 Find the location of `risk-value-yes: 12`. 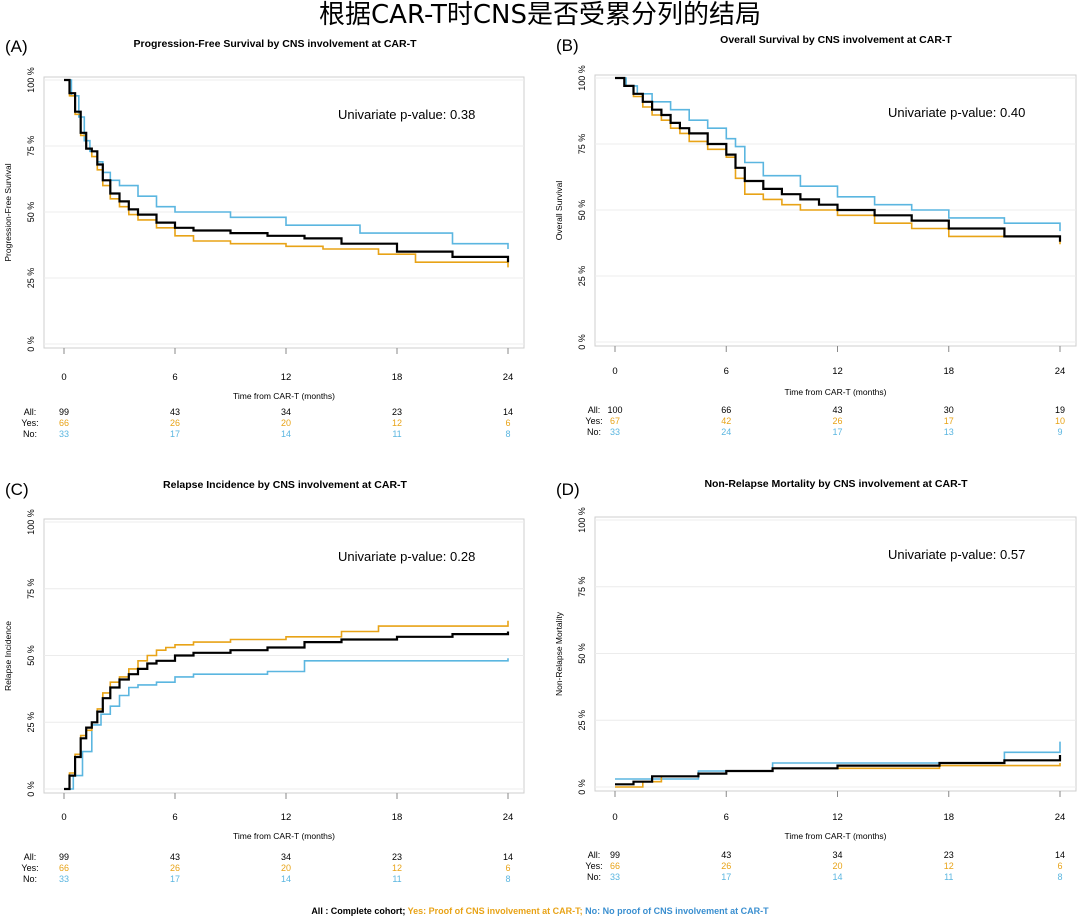

risk-value-yes: 12 is located at coordinates (949, 866).